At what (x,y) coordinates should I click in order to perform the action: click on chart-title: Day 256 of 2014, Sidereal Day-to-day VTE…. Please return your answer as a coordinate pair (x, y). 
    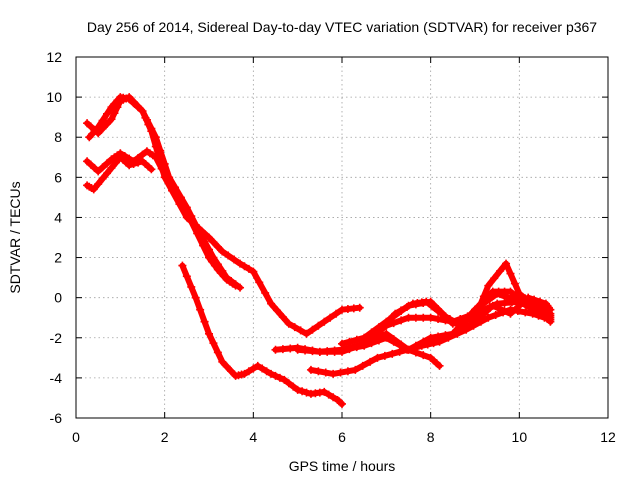
    Looking at the image, I should click on (342, 27).